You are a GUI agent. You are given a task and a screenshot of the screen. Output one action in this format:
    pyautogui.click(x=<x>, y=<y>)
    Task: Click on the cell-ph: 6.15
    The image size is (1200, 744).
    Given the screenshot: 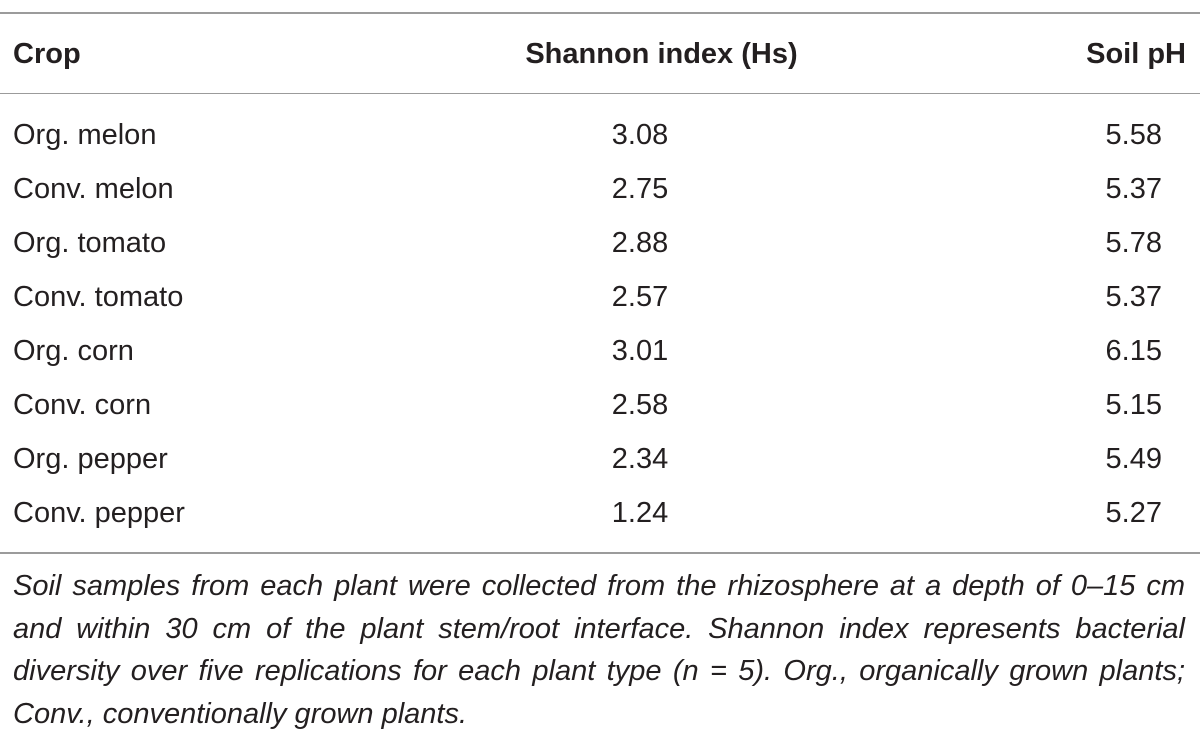 What is the action you would take?
    pyautogui.click(x=1133, y=351)
    